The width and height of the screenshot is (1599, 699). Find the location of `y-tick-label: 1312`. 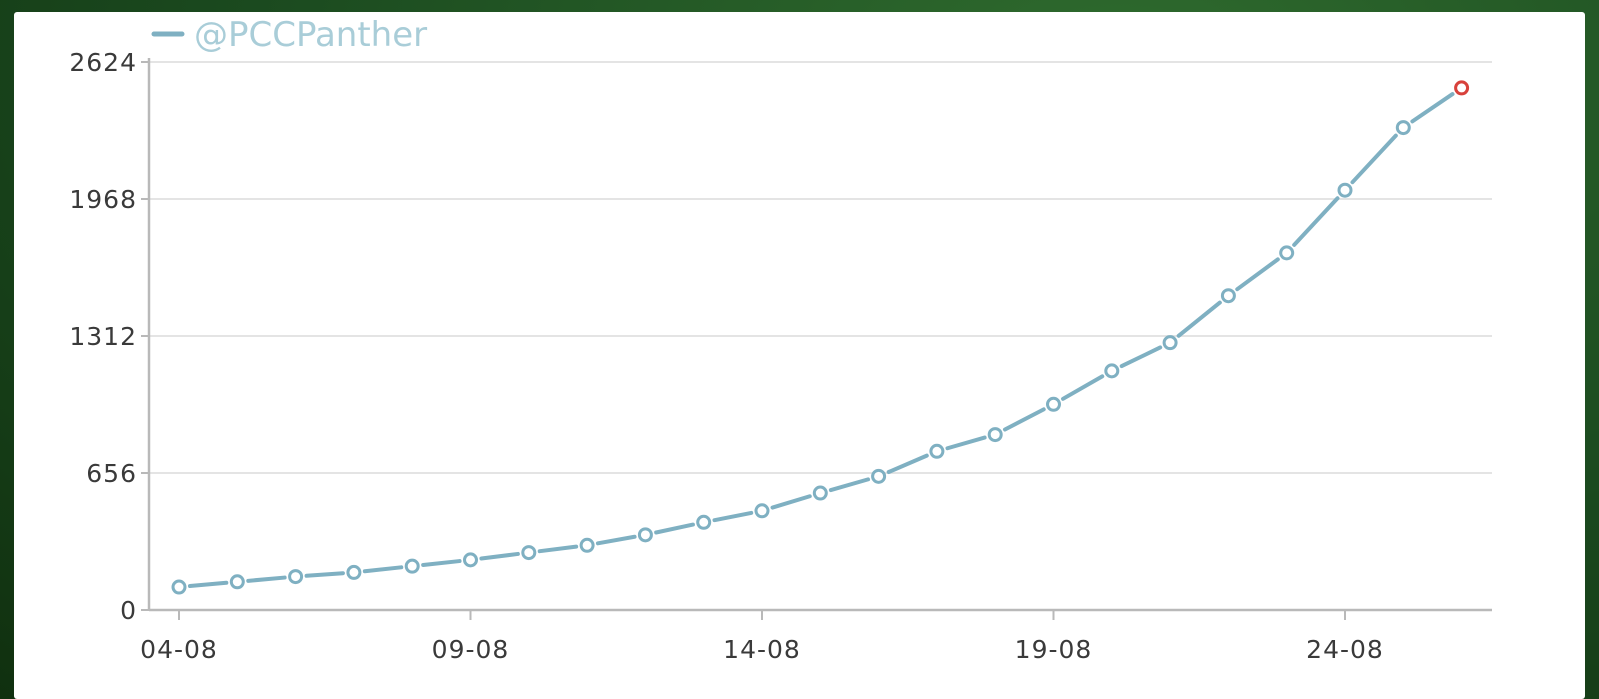

y-tick-label: 1312 is located at coordinates (103, 336).